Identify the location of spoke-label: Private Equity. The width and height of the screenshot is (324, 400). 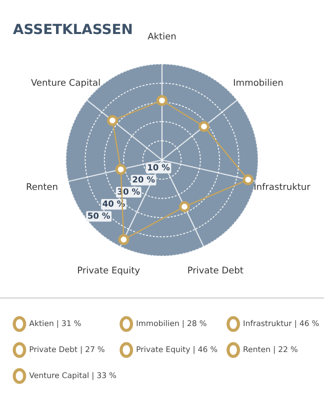
(109, 271).